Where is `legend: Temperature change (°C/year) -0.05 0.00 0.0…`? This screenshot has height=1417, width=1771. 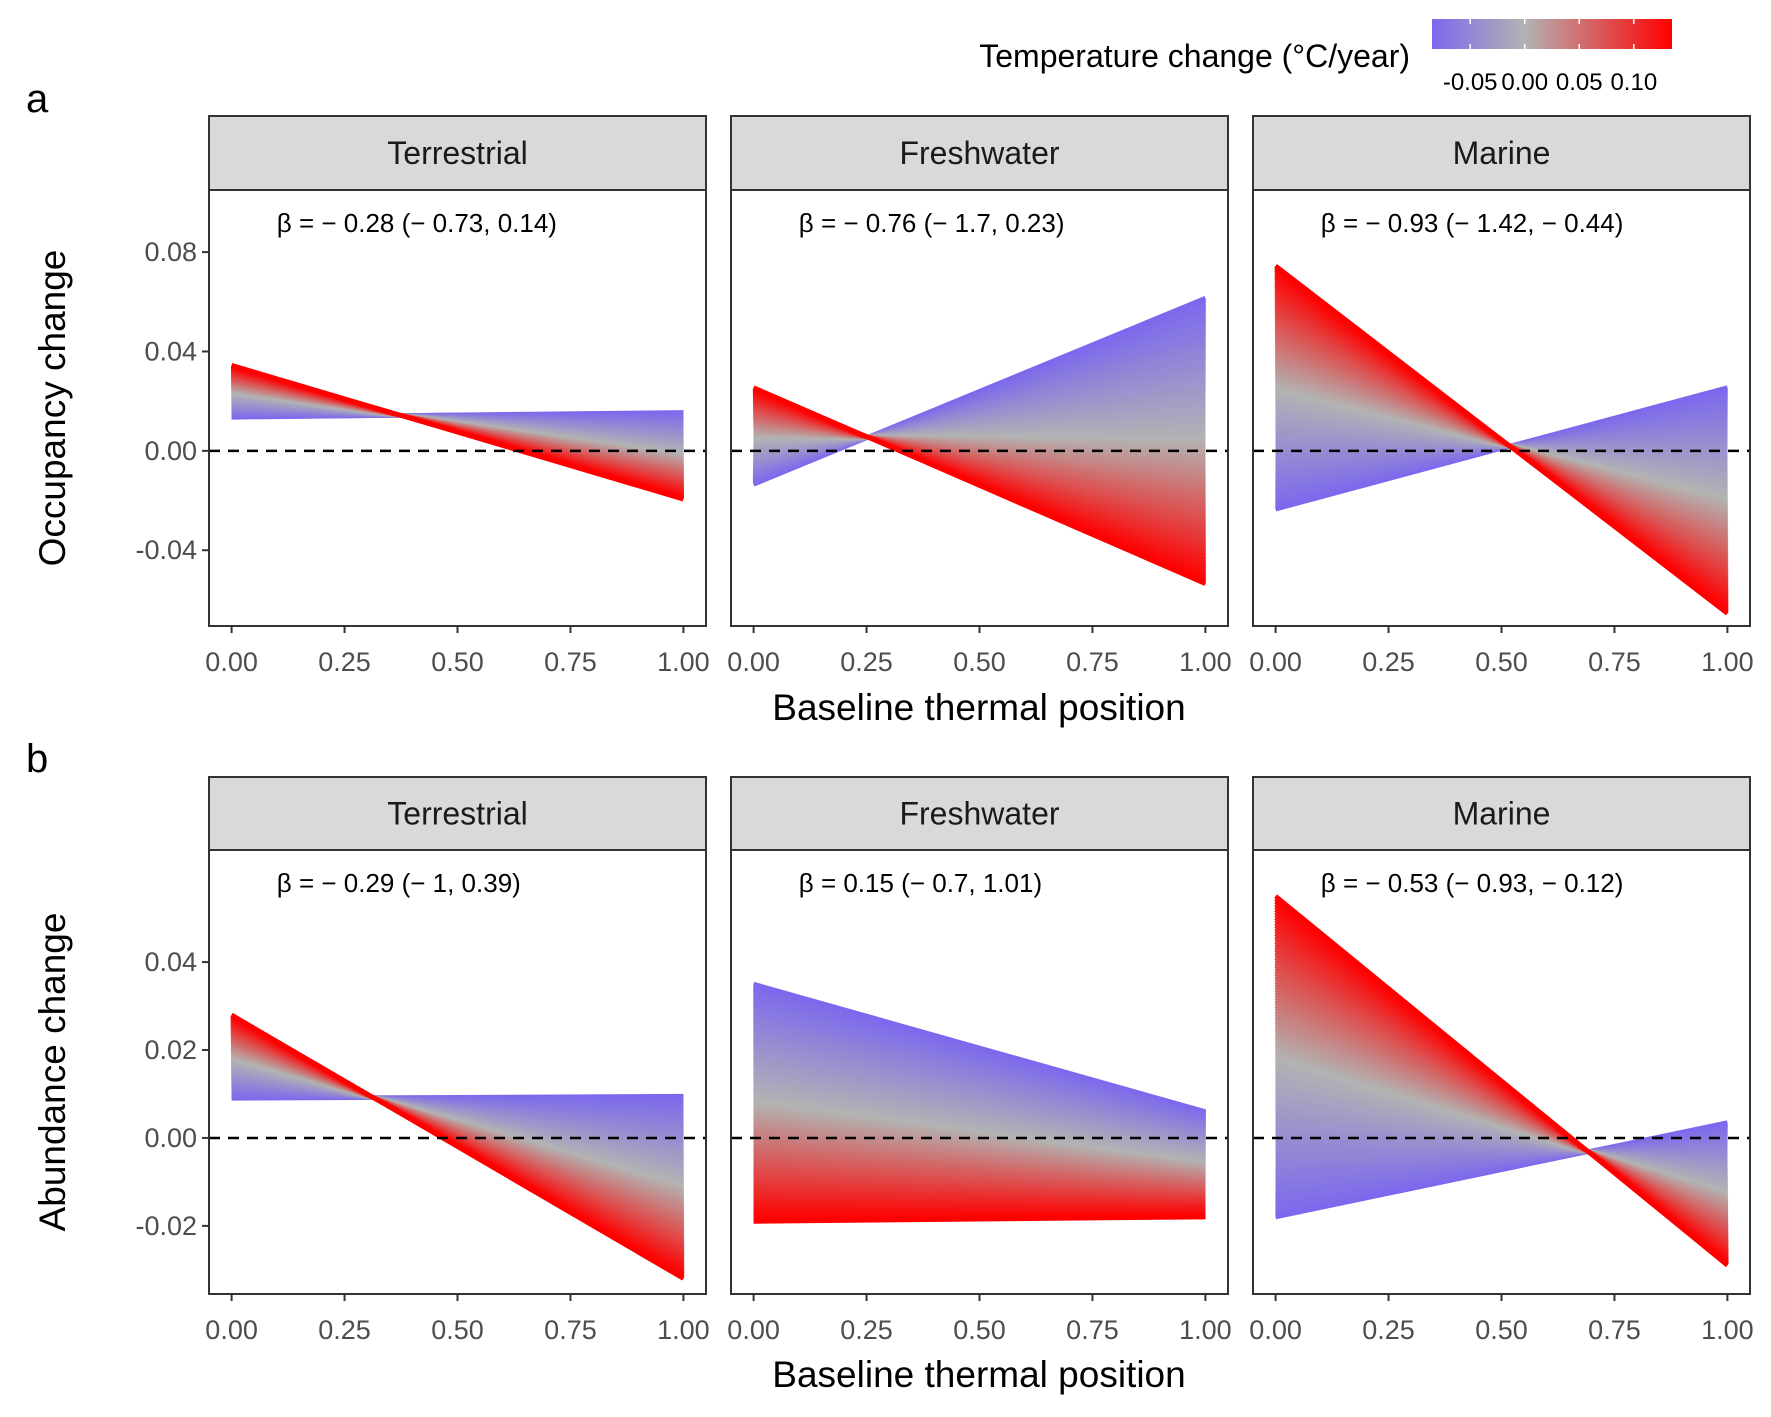 legend: Temperature change (°C/year) -0.05 0.00 0.0… is located at coordinates (1325, 57).